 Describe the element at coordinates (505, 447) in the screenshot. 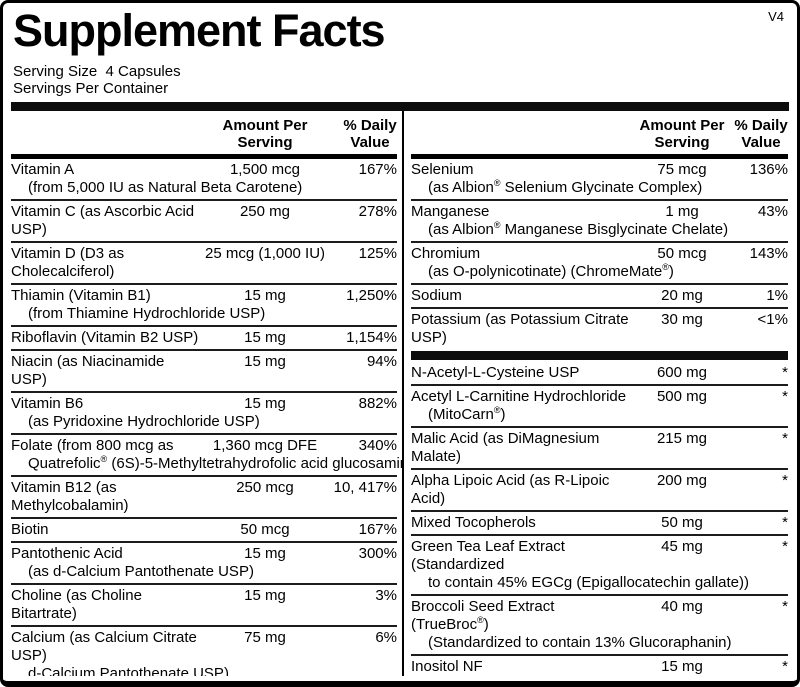

I see `nutrient-name: Malic Acid (as DiMagnesium Malate)` at that location.